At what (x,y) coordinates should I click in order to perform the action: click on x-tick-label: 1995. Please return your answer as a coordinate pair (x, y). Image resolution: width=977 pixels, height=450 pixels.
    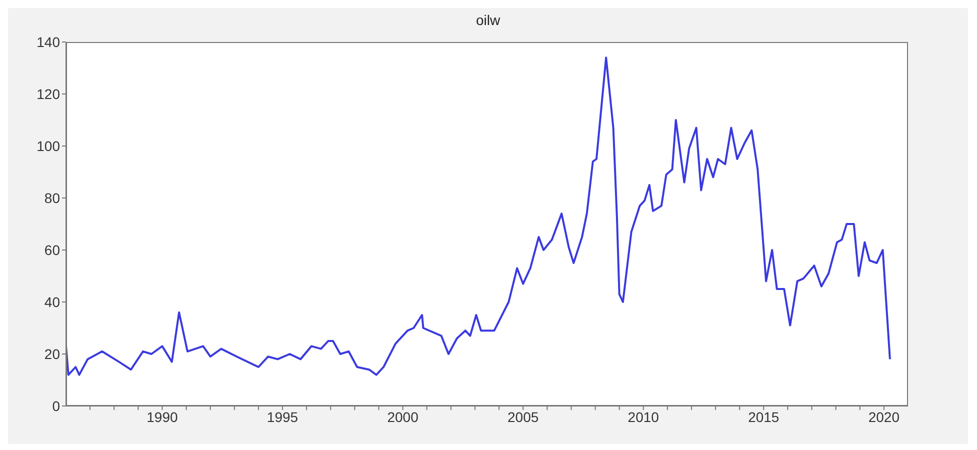
    Looking at the image, I should click on (282, 416).